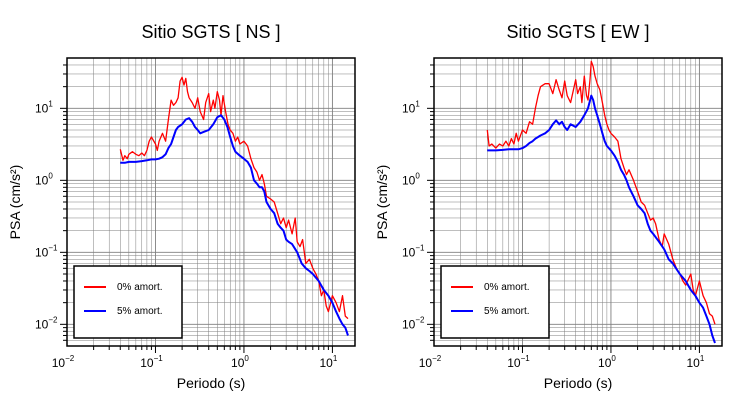 The image size is (730, 400). I want to click on chart-title: Sitio SGTS [ EW ], so click(577, 32).